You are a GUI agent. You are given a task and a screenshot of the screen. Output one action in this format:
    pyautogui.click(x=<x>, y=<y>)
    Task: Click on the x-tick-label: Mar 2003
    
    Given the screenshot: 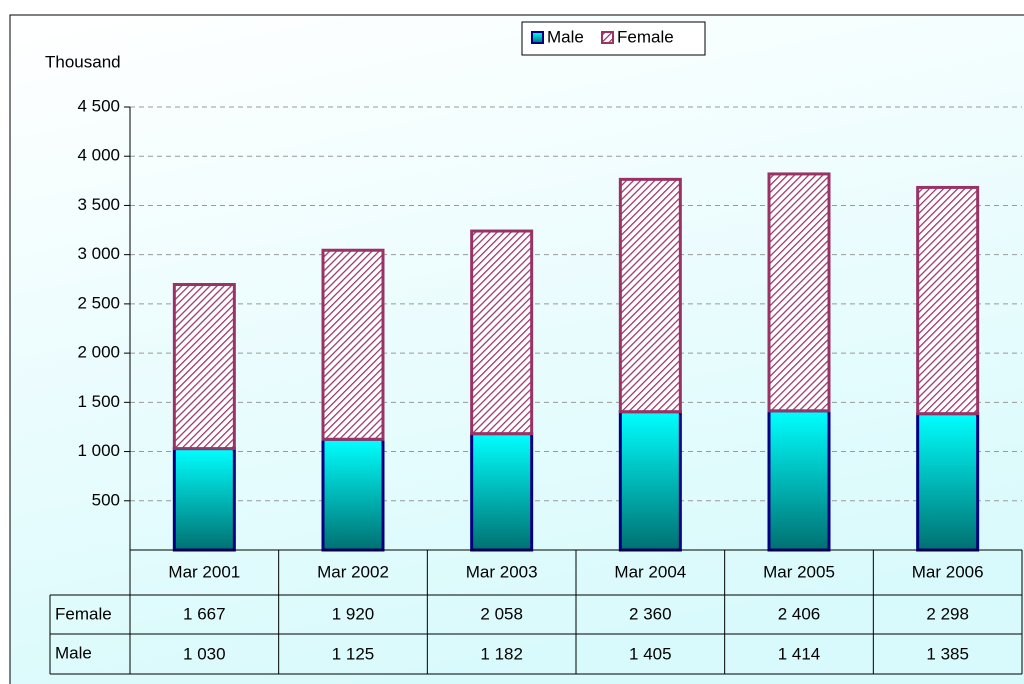 What is the action you would take?
    pyautogui.click(x=502, y=571)
    